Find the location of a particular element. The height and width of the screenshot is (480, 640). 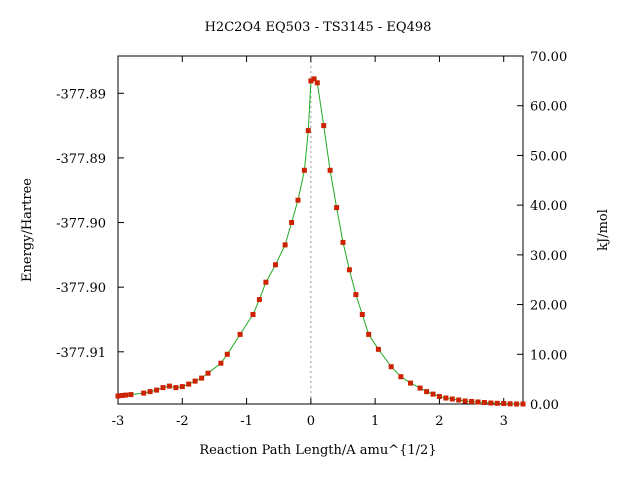

right-tick-label: 30.00 is located at coordinates (548, 256).